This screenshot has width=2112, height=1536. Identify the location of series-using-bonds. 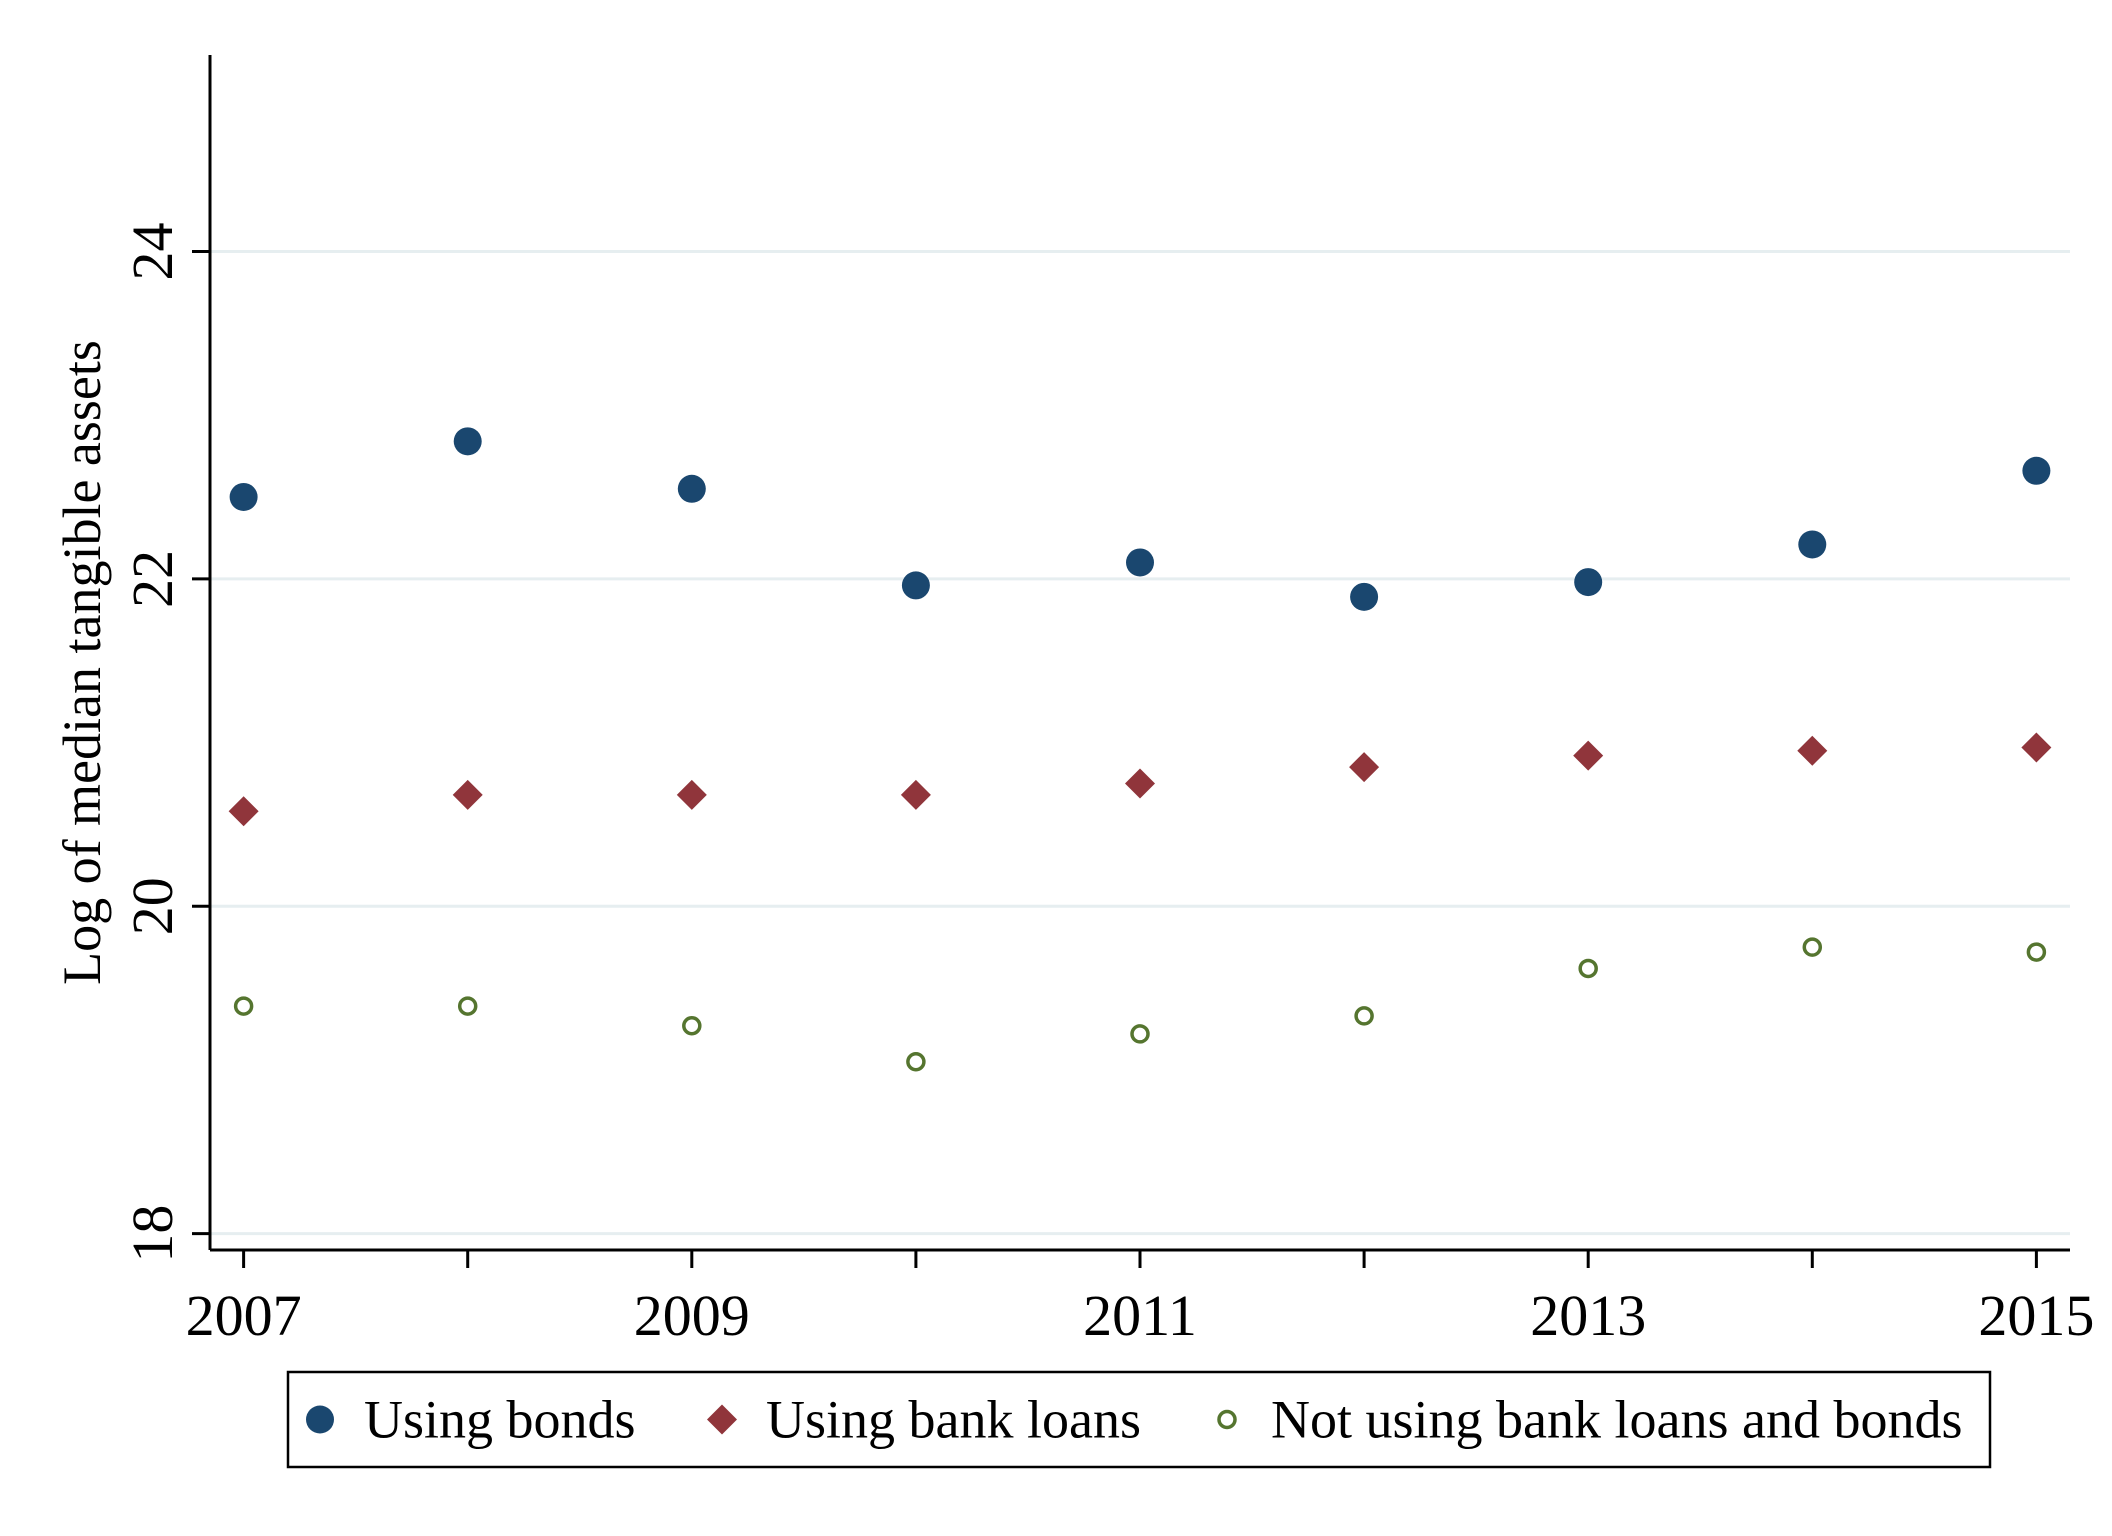
(1140, 519).